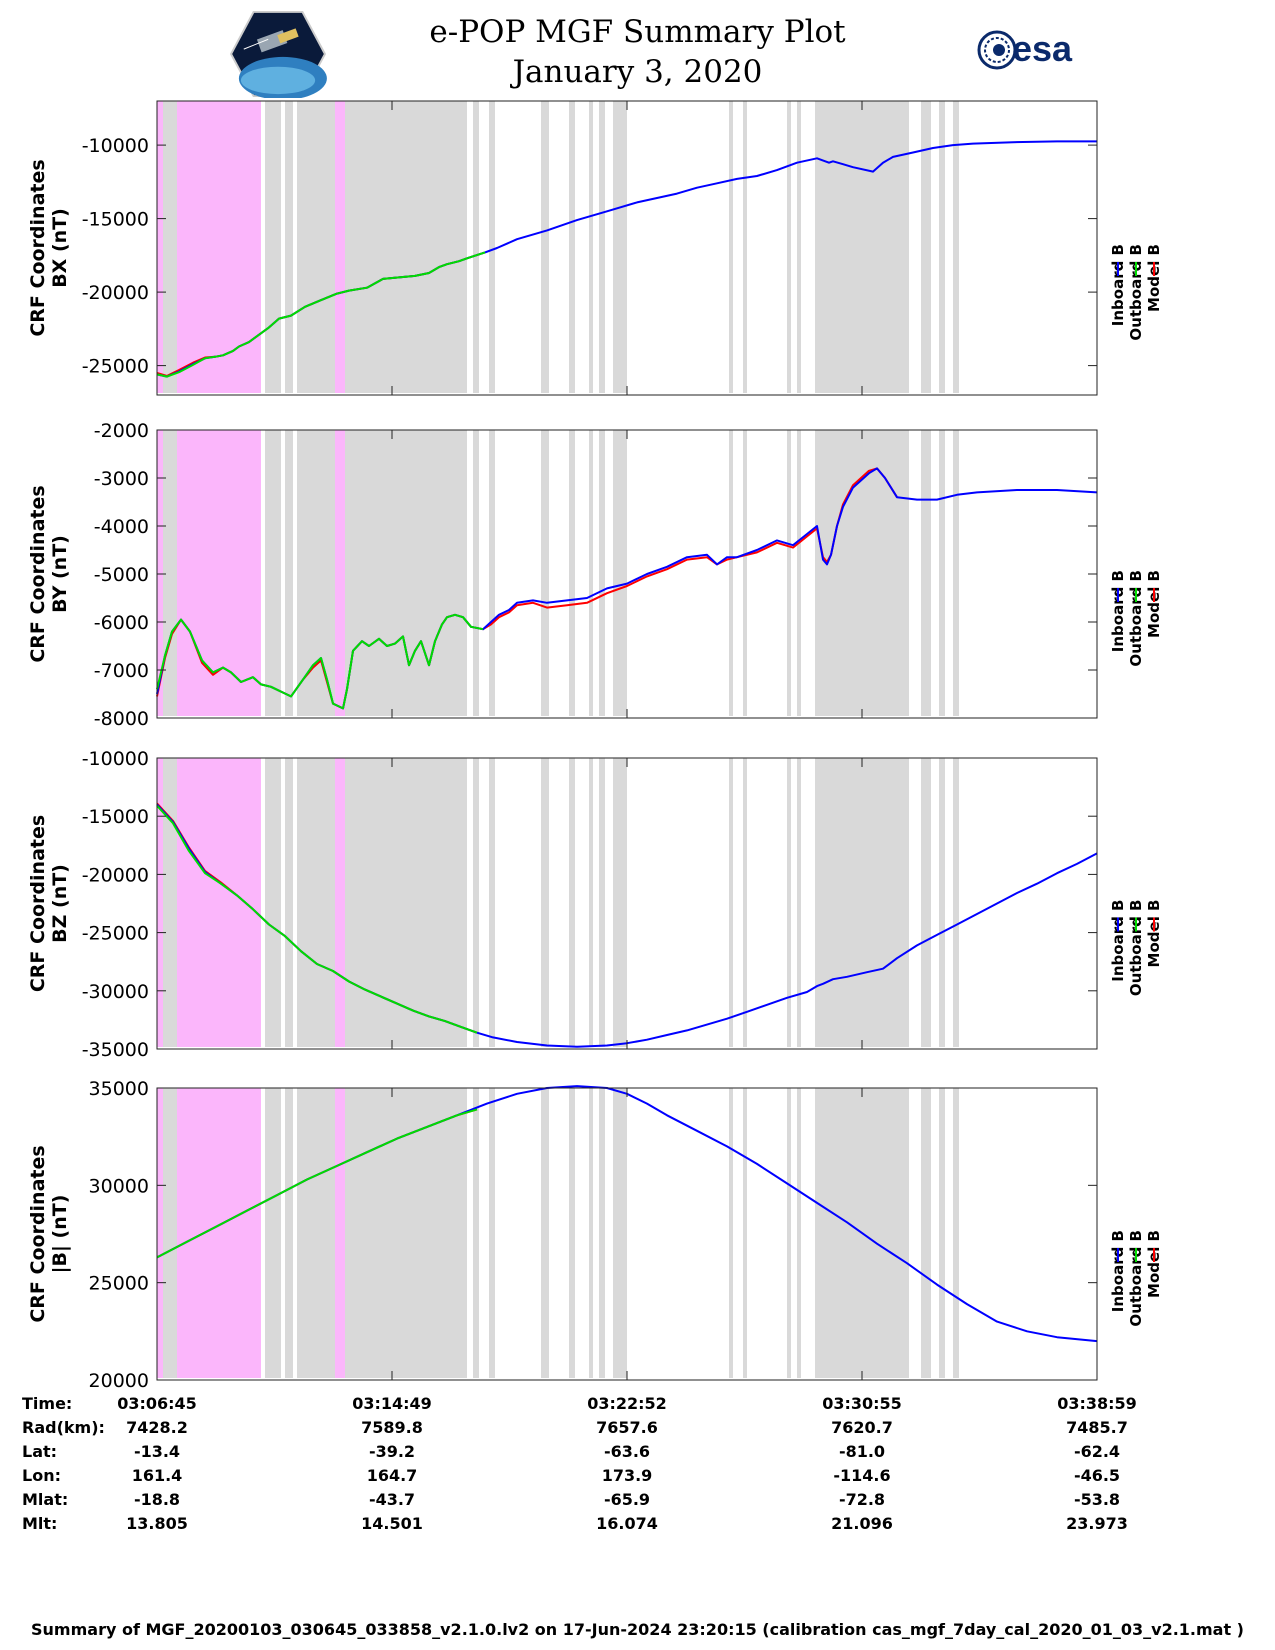 This screenshot has height=1650, width=1275. Describe the element at coordinates (38, 1233) in the screenshot. I see `bmag-ylabel-line: CRF Coordinates` at that location.